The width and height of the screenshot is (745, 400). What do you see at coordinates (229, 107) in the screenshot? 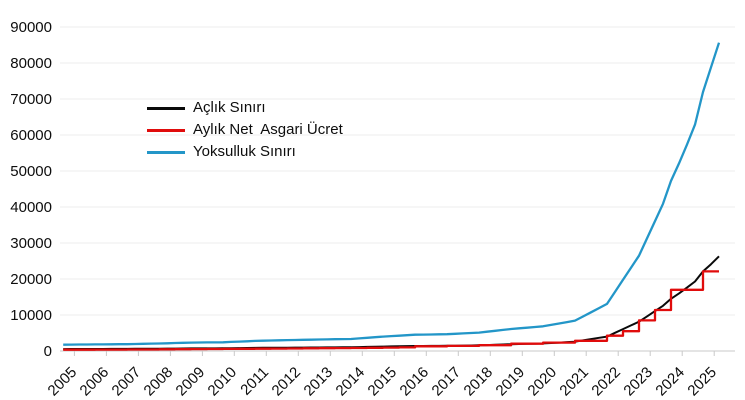
I see `legend-label-aclik-siniri: Açlık Sınırı` at bounding box center [229, 107].